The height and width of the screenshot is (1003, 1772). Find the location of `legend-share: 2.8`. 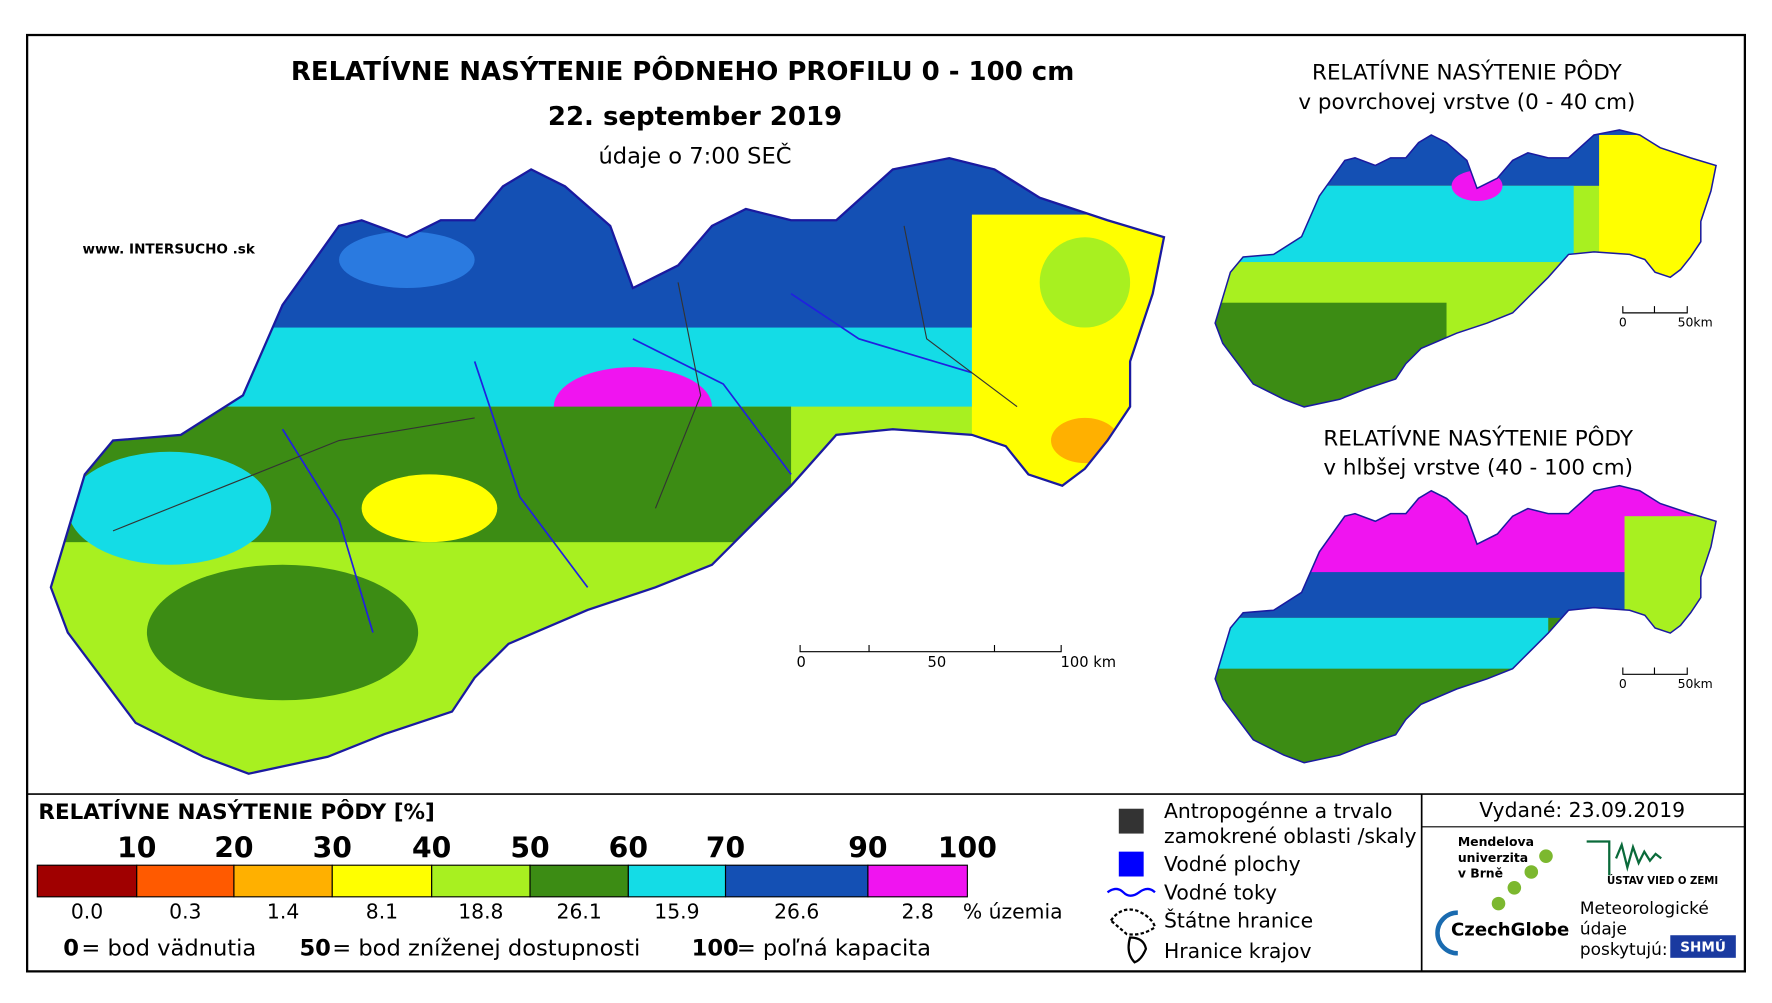

legend-share: 2.8 is located at coordinates (917, 912).